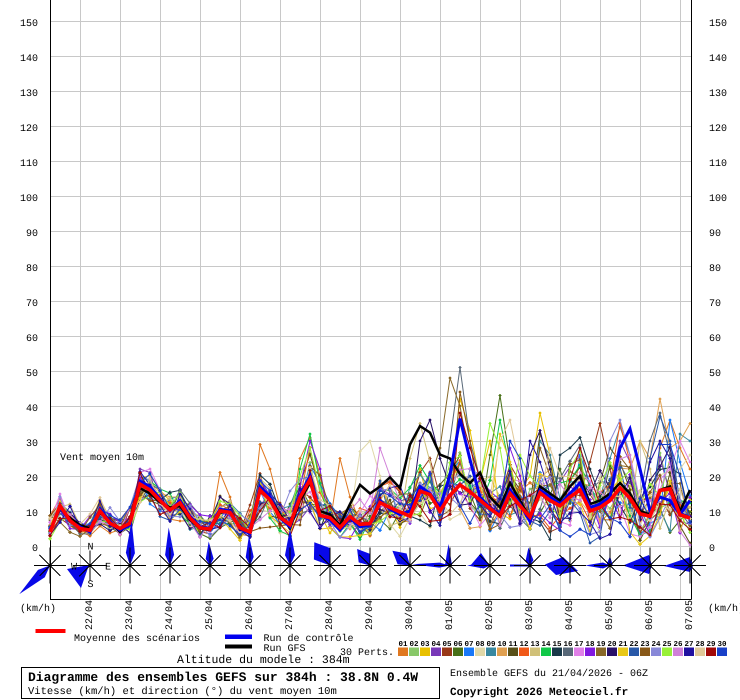 The width and height of the screenshot is (740, 700). I want to click on svg-text: 27, so click(688, 644).